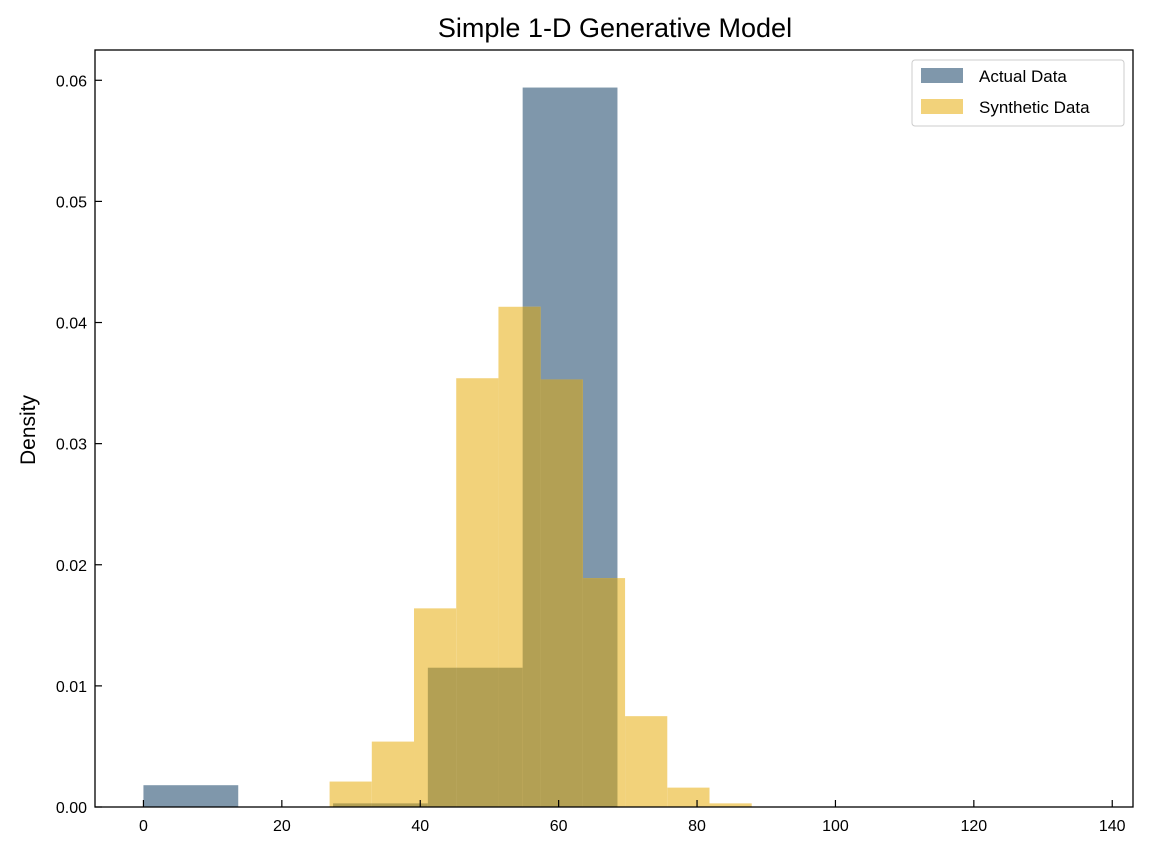  Describe the element at coordinates (191, 796) in the screenshot. I see `actual-data-bar` at that location.